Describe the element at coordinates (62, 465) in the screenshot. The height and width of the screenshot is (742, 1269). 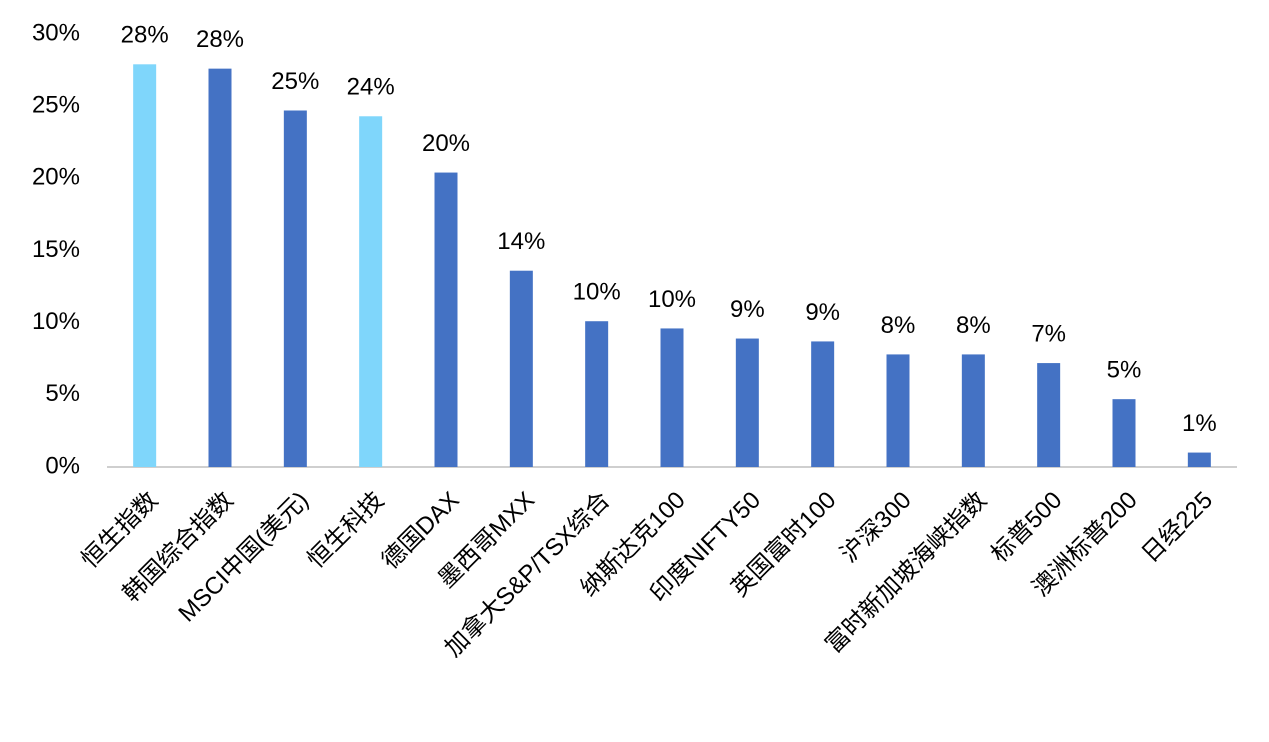
I see `y-tick-label: 0%` at that location.